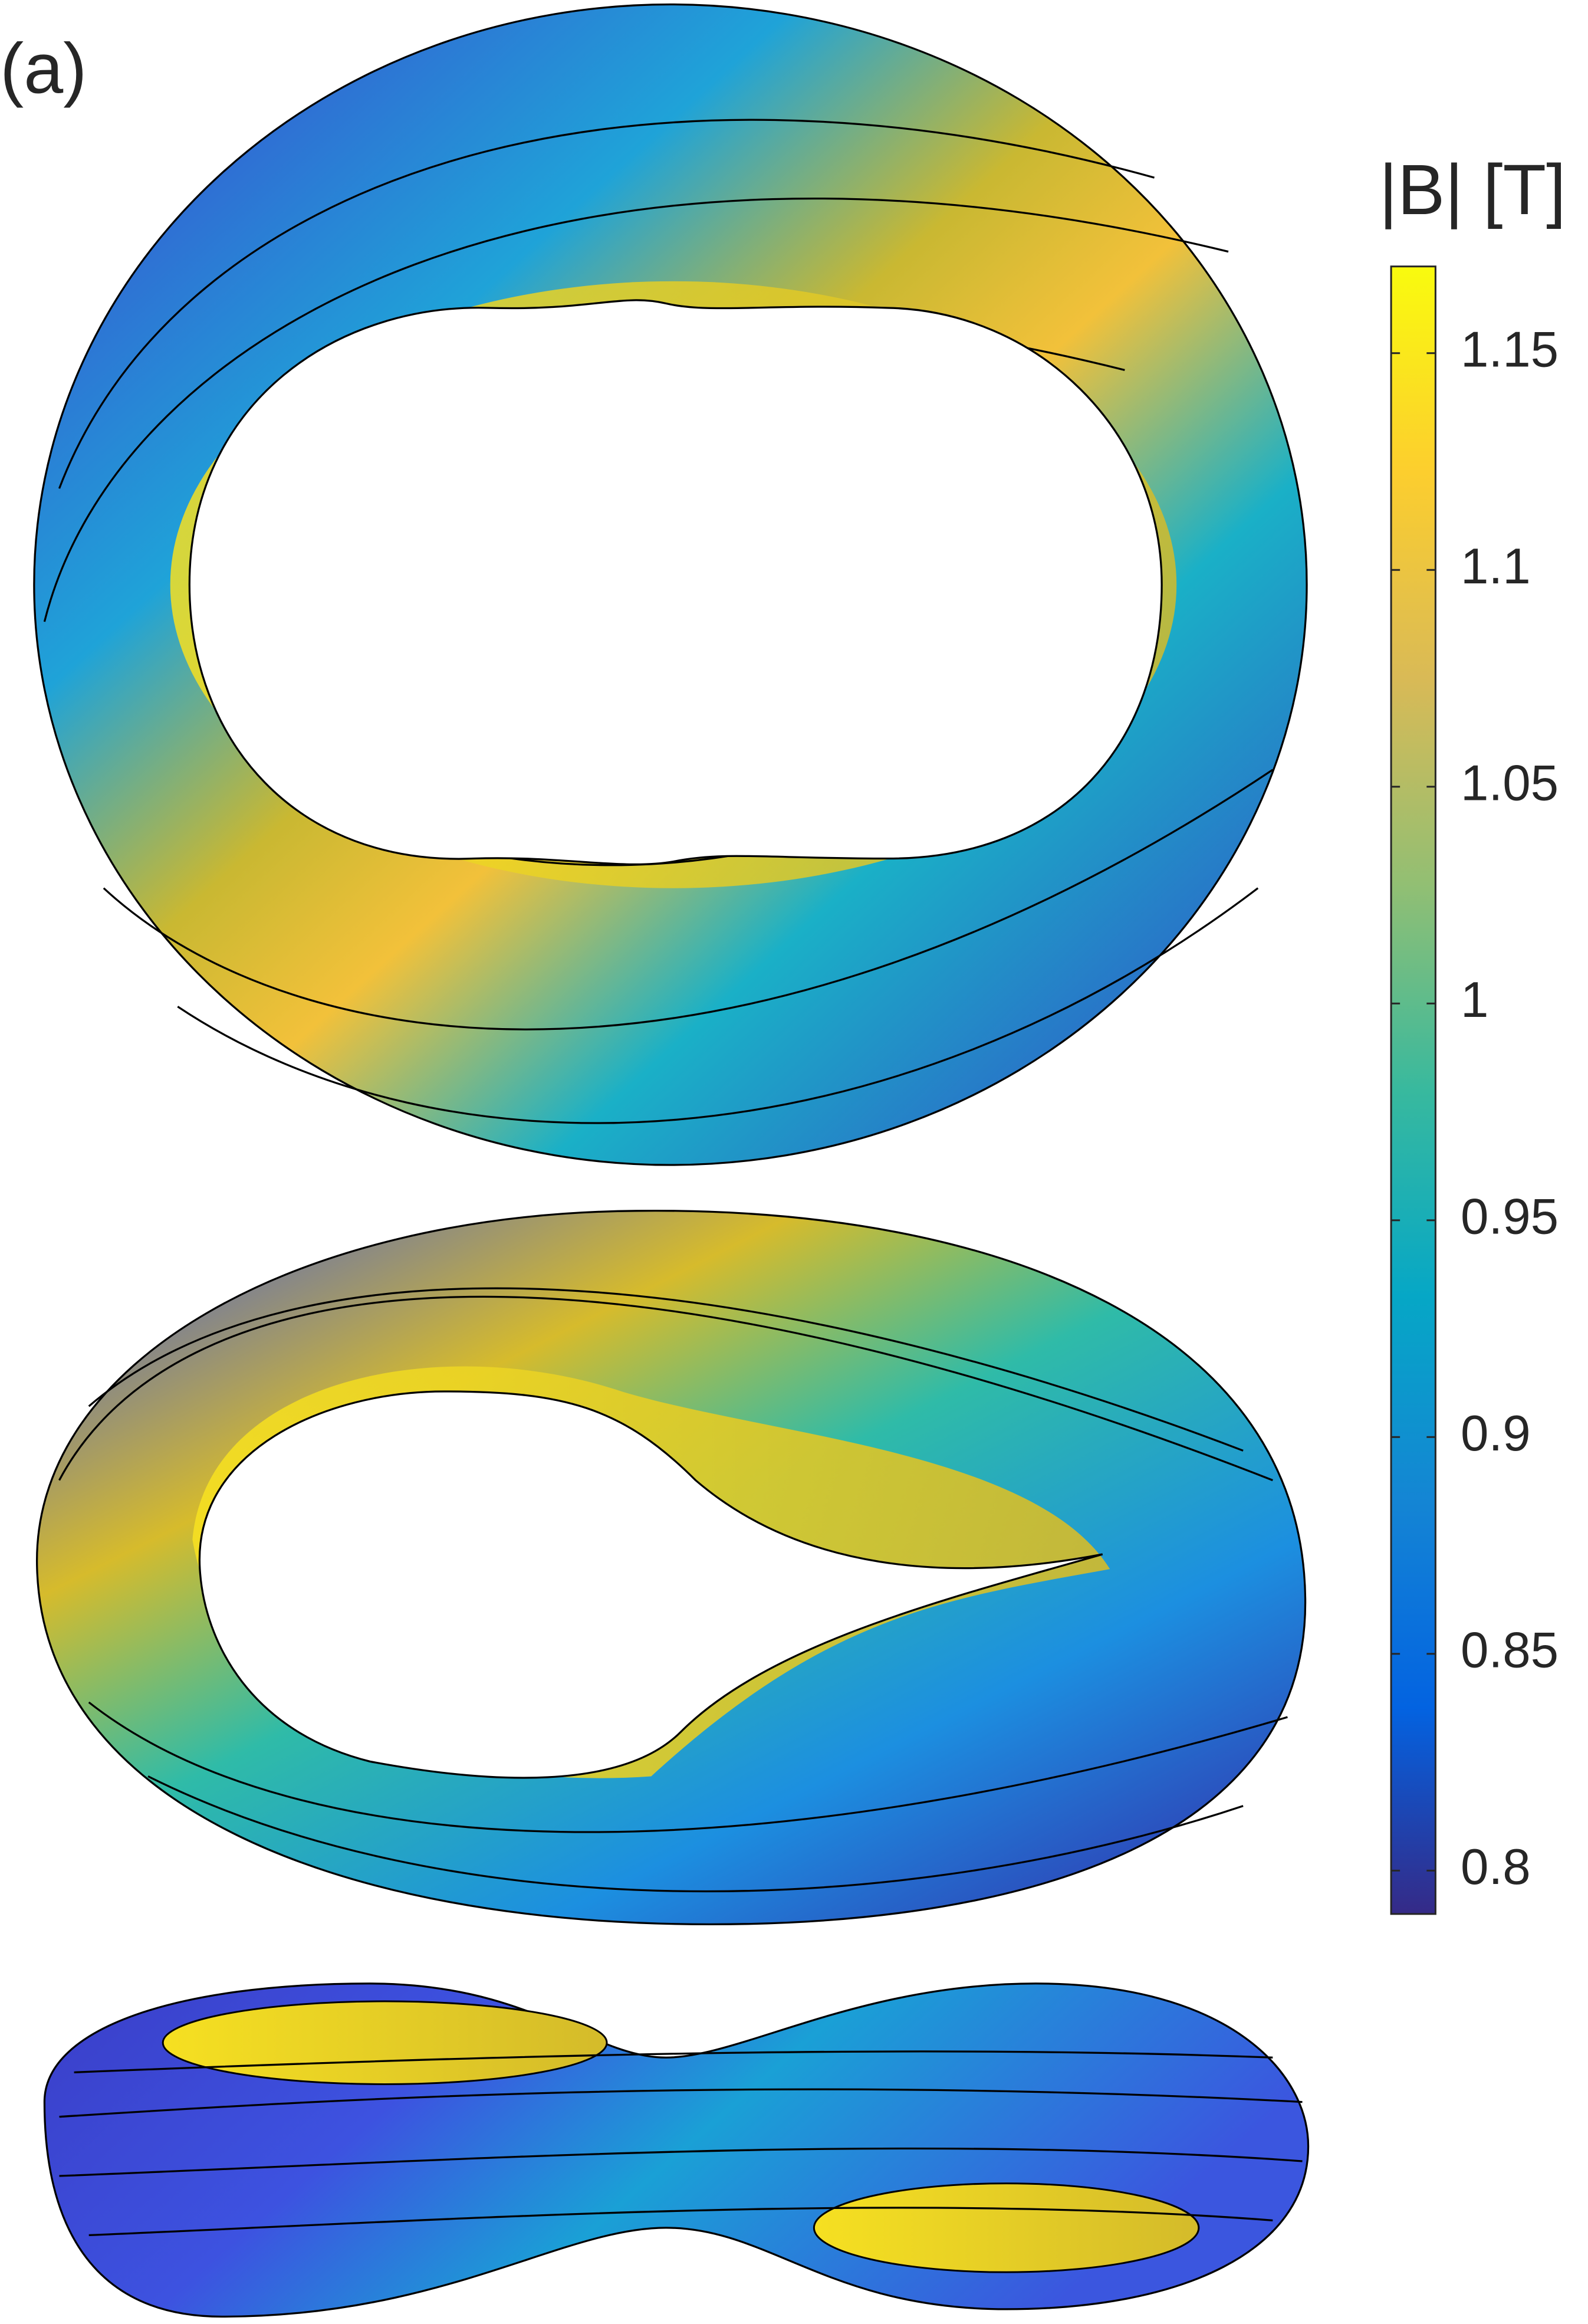 This screenshot has height=2324, width=1588. I want to click on tick-label: 0.9, so click(1496, 1434).